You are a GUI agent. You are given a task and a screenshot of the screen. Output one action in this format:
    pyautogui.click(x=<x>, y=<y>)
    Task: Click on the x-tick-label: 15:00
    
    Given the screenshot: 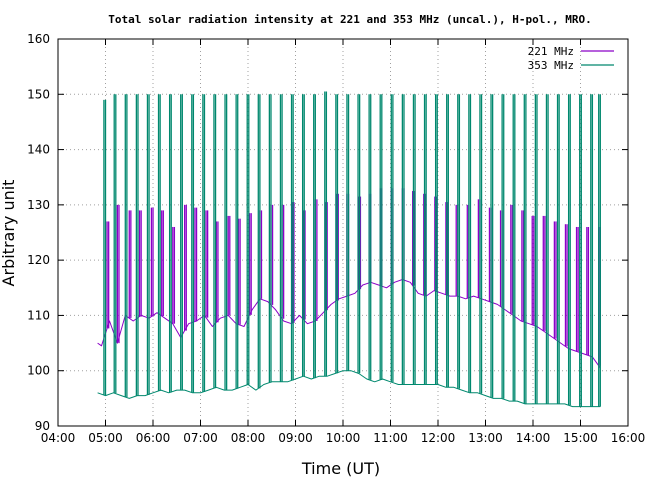 What is the action you would take?
    pyautogui.click(x=580, y=438)
    